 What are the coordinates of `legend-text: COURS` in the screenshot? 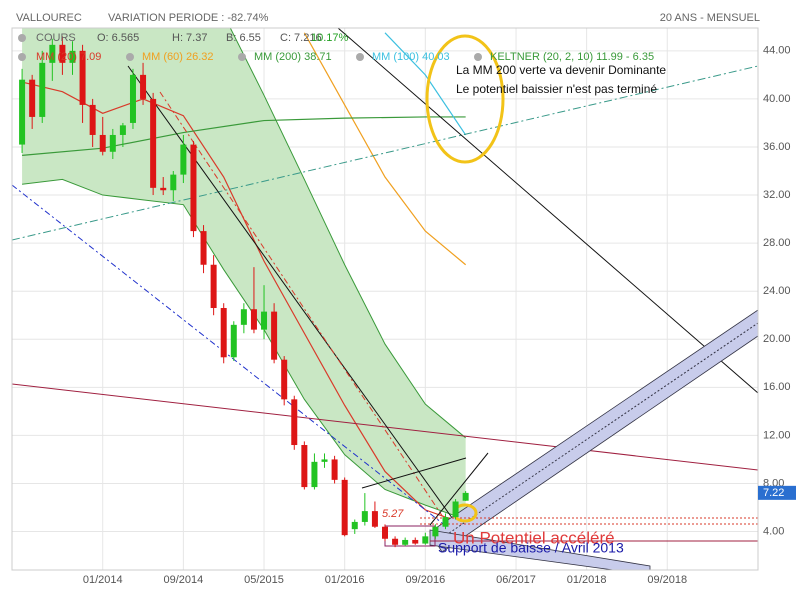 It's located at (56, 38).